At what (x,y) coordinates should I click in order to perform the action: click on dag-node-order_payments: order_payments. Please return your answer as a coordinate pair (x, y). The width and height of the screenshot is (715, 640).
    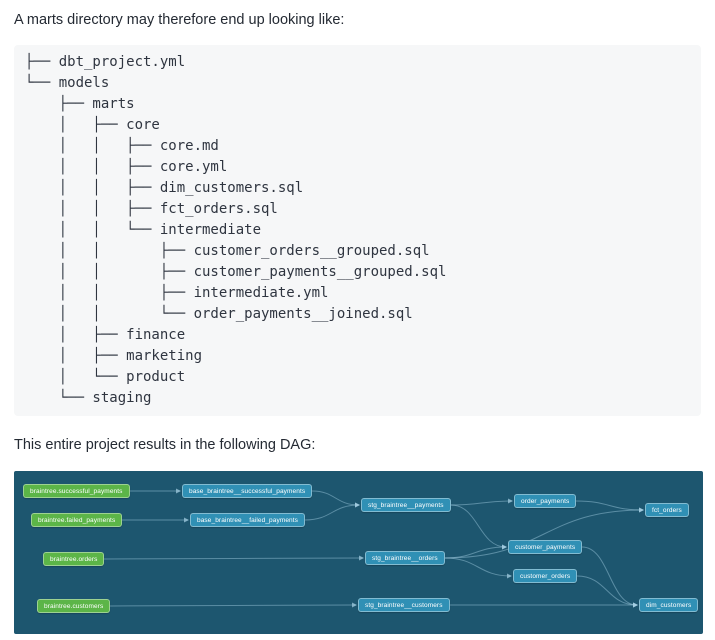
    Looking at the image, I should click on (545, 501).